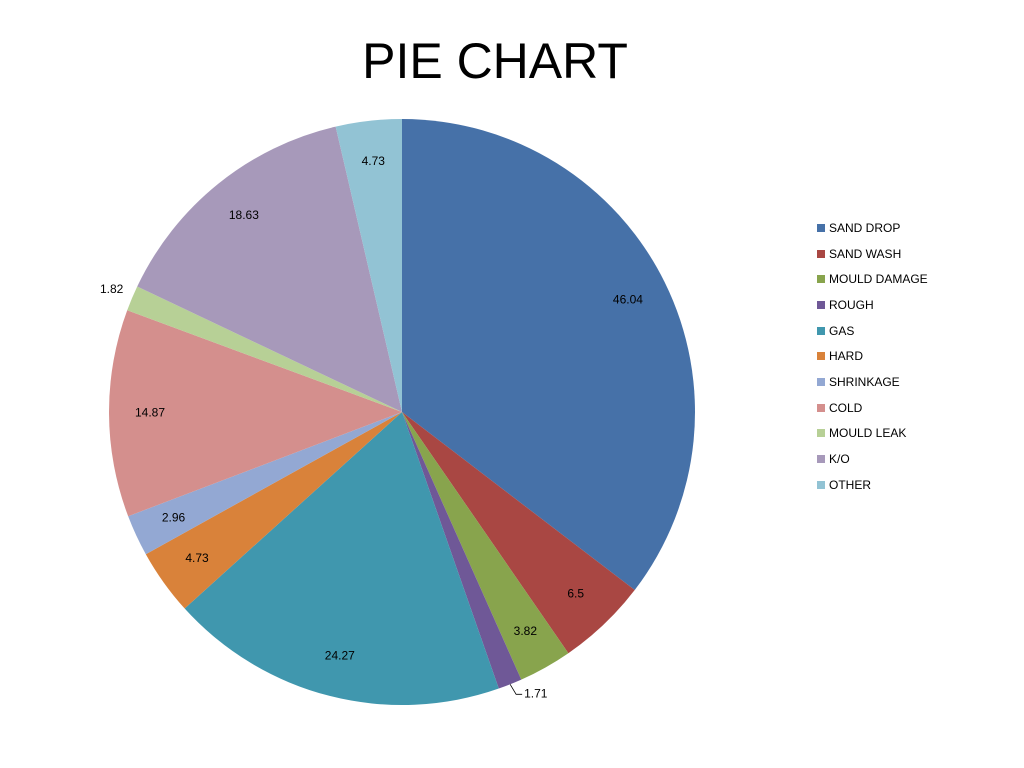 The image size is (1024, 768). I want to click on legend-label: GAS, so click(842, 330).